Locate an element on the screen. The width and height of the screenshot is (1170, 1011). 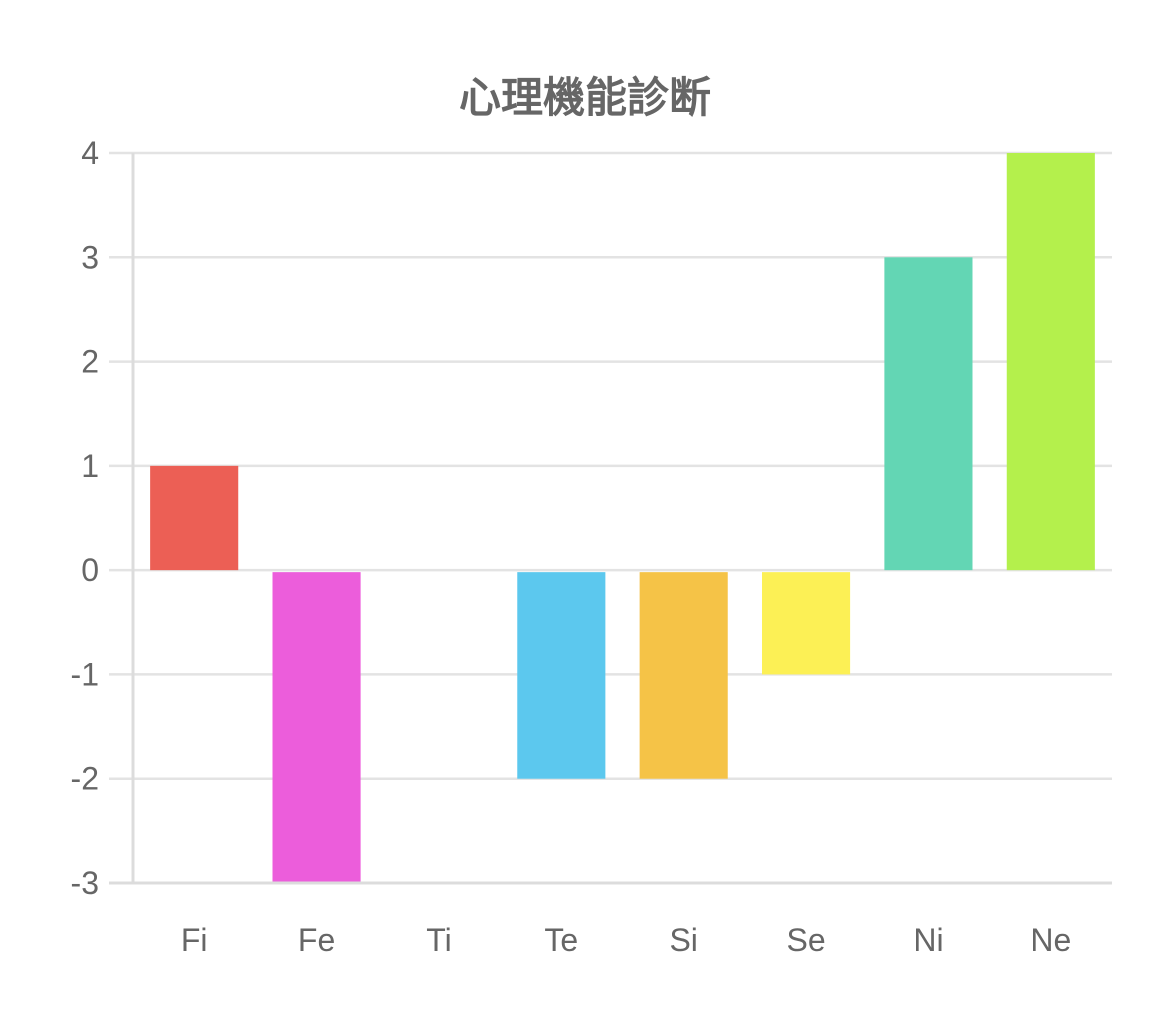
x-tick-label: Ti is located at coordinates (438, 940).